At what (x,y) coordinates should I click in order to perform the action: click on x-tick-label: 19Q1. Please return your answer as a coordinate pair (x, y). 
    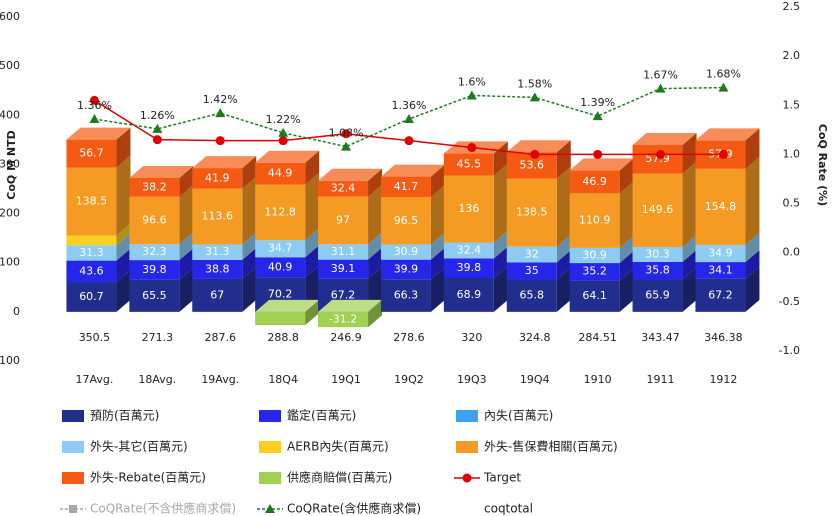
    Looking at the image, I should click on (346, 379).